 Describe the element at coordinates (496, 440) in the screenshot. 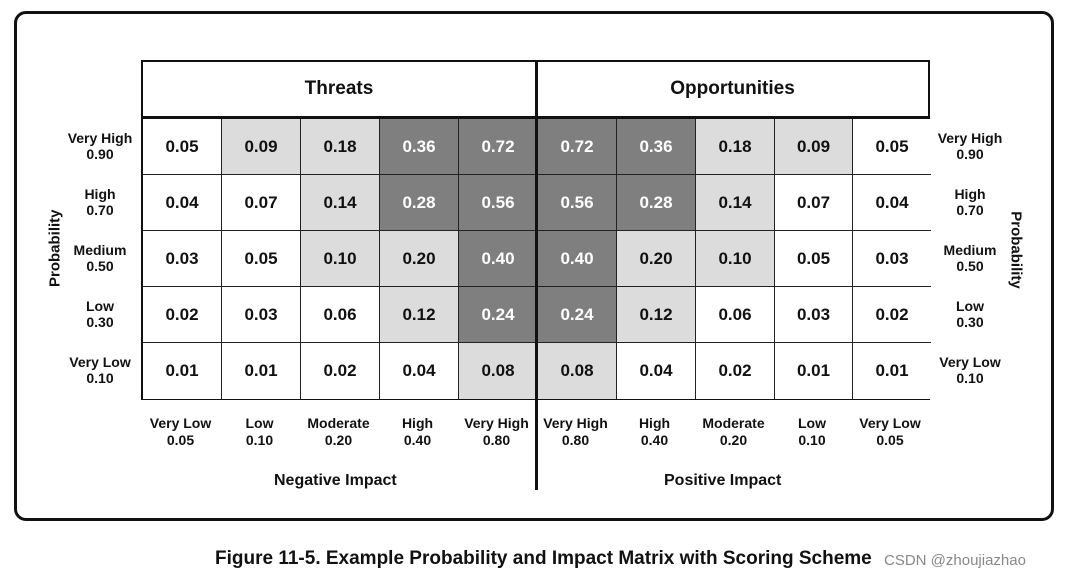

I see `impact-value: 0.80` at that location.